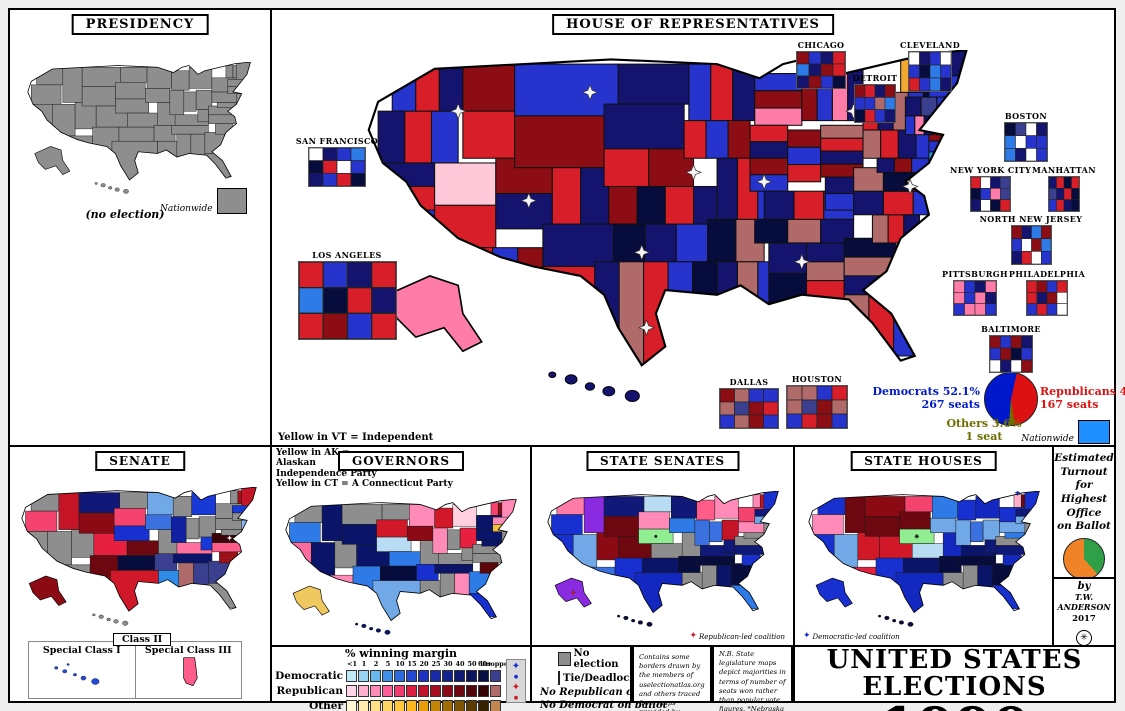 This screenshot has width=1125, height=711. Describe the element at coordinates (500, 664) in the screenshot. I see `legend-tick-12: Unopposed` at that location.